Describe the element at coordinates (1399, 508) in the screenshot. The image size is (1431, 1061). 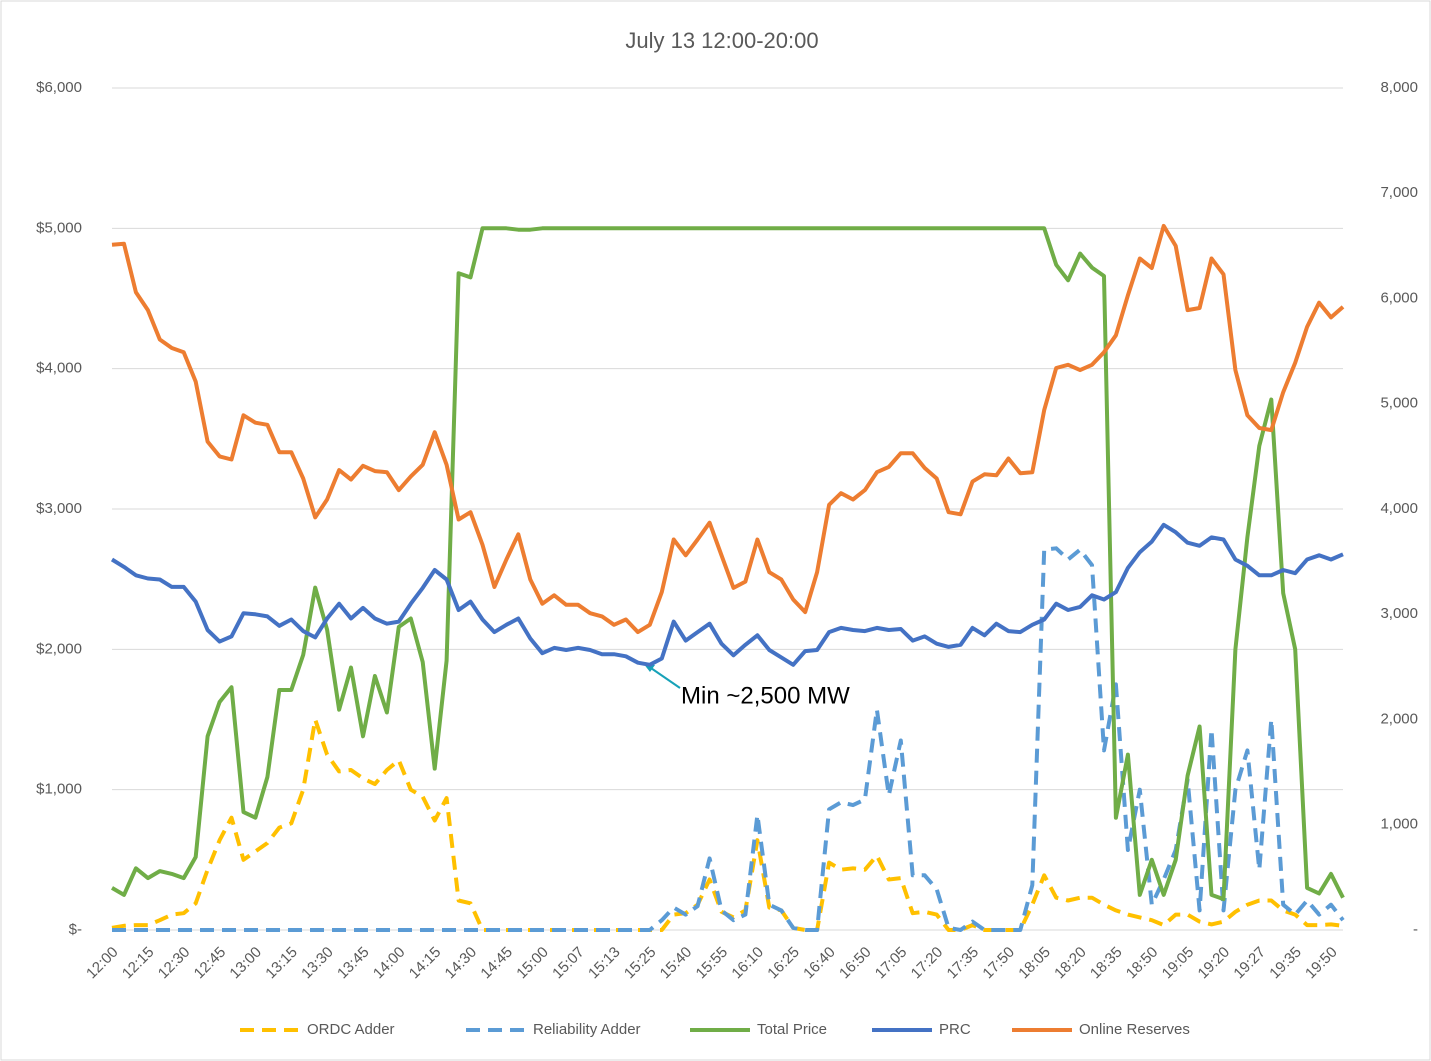
I see `y2-tick-label: 4,000` at that location.